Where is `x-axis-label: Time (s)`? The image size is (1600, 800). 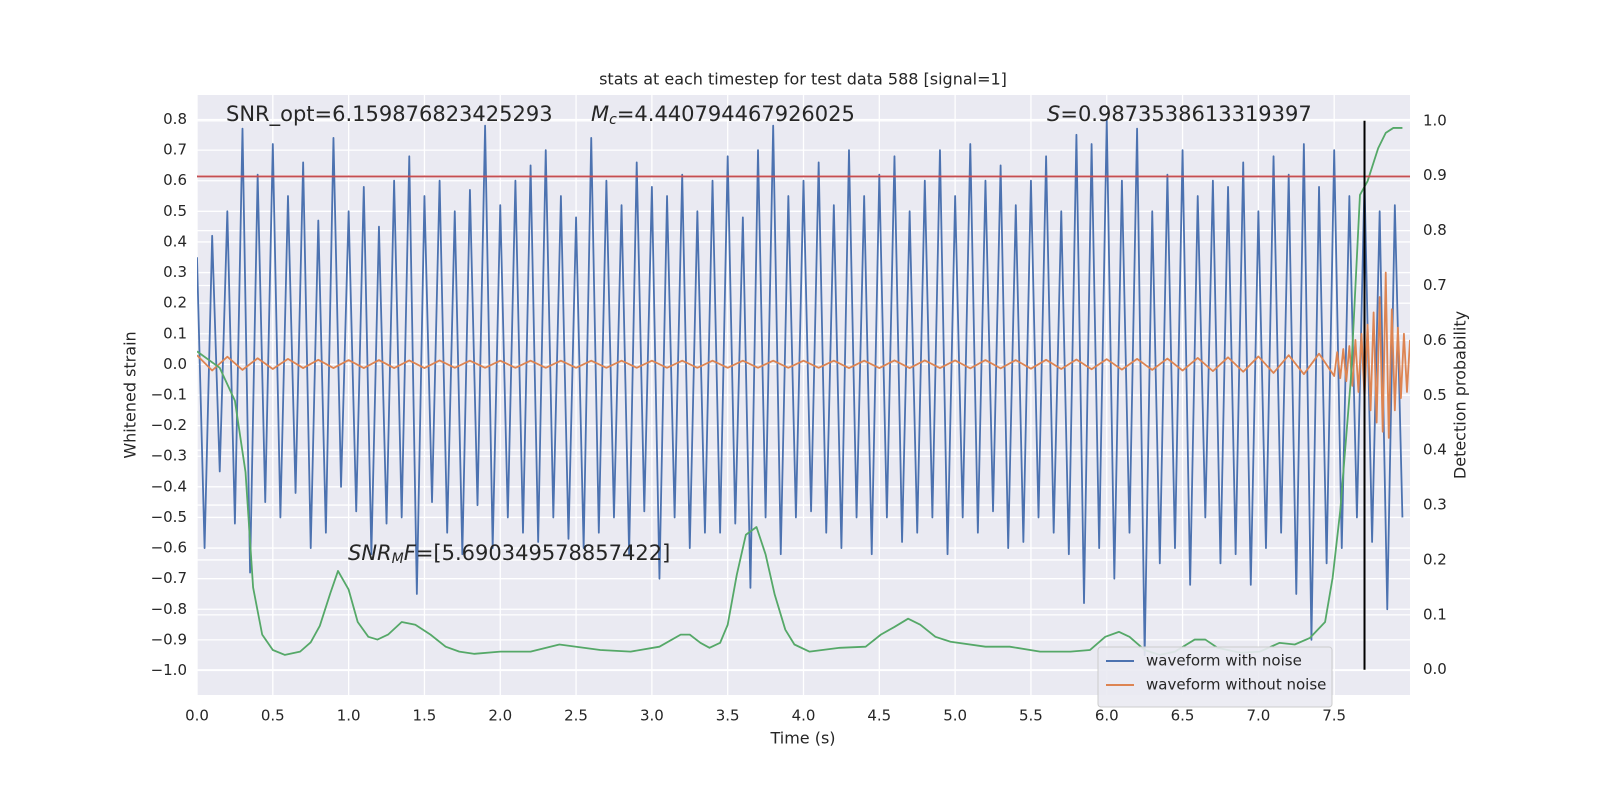
x-axis-label: Time (s) is located at coordinates (802, 738).